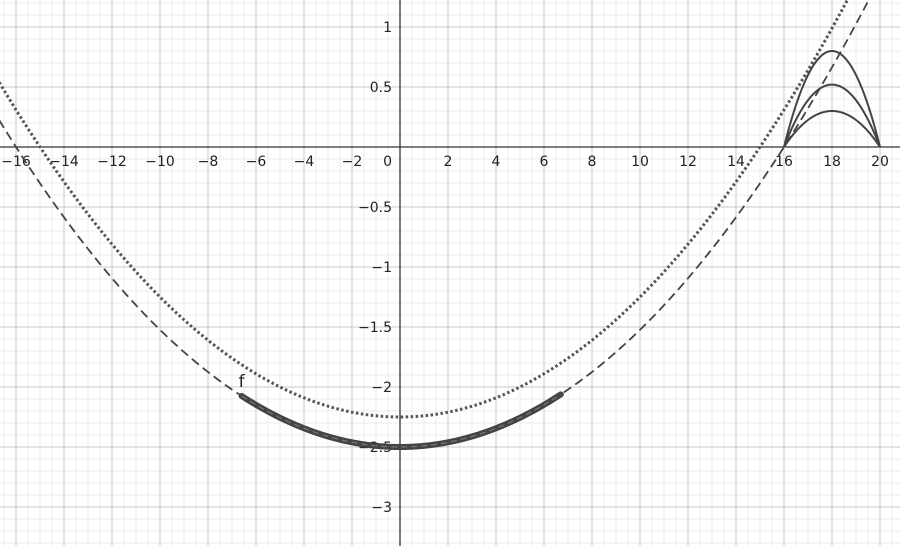 This screenshot has width=900, height=546. What do you see at coordinates (352, 162) in the screenshot?
I see `x-tick-label: −2` at bounding box center [352, 162].